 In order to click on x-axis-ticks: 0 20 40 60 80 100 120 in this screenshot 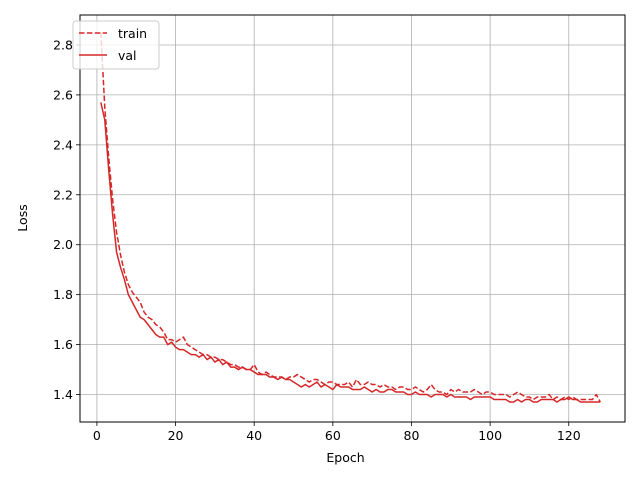, I will do `click(337, 432)`.